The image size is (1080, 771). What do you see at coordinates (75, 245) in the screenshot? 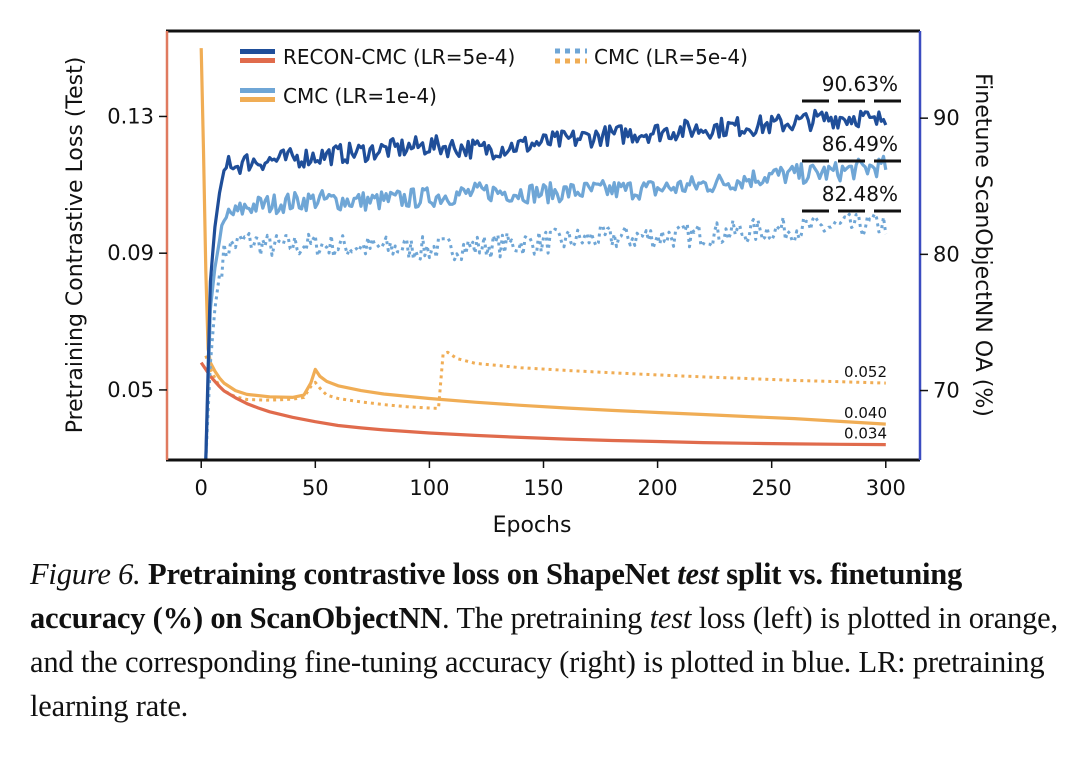
I see `y-axis-title-left: Pretraining Contrastive Loss (Test)` at bounding box center [75, 245].